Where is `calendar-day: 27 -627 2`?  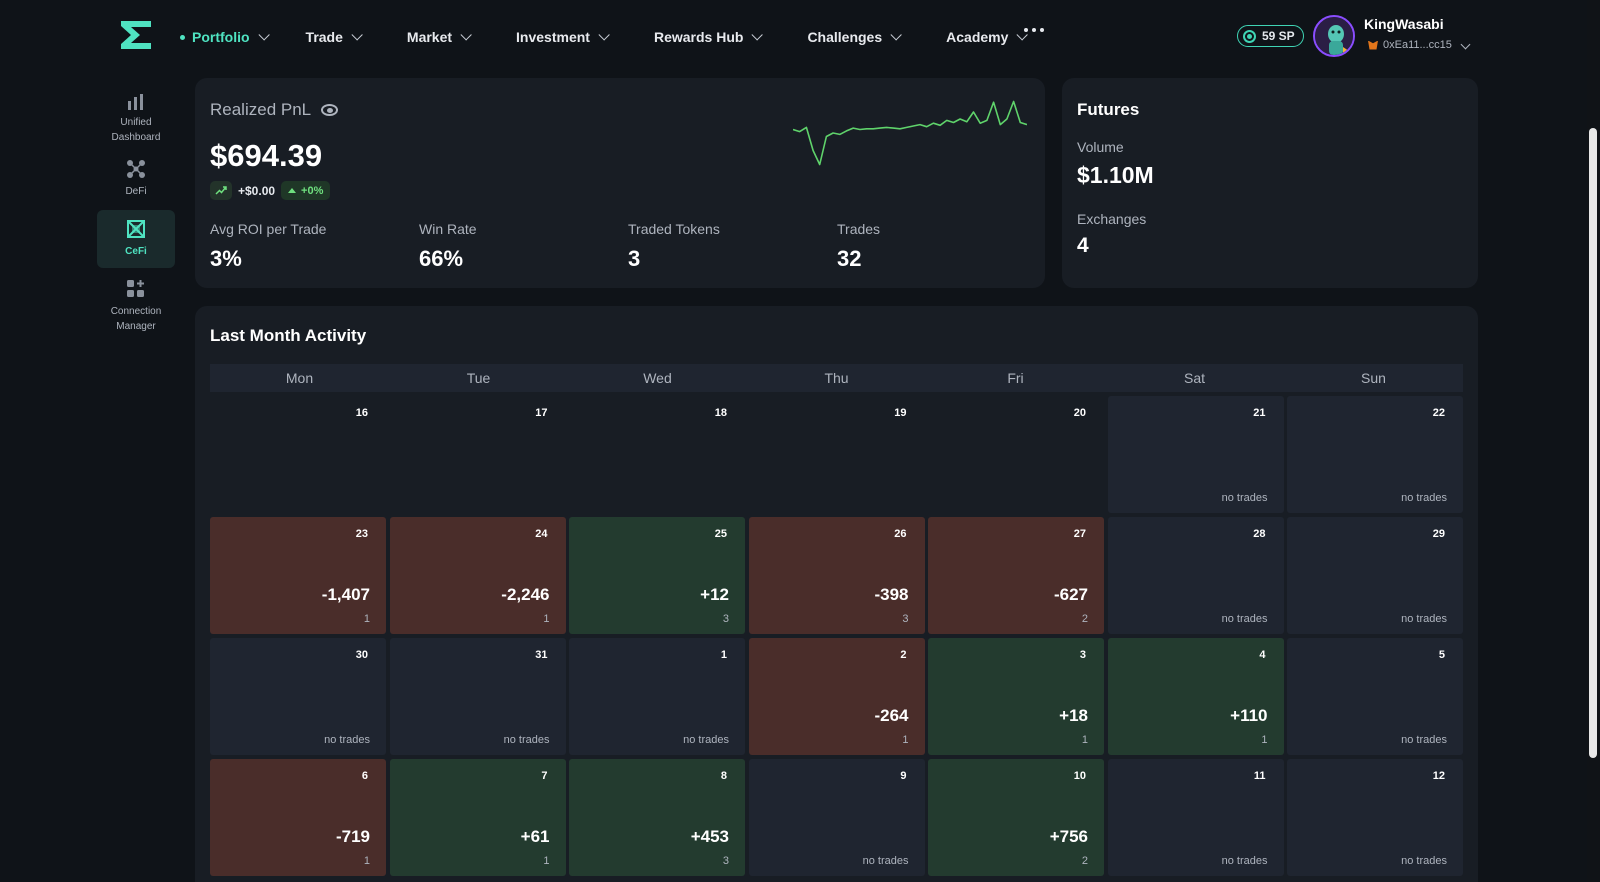
calendar-day: 27 -627 2 is located at coordinates (1016, 575).